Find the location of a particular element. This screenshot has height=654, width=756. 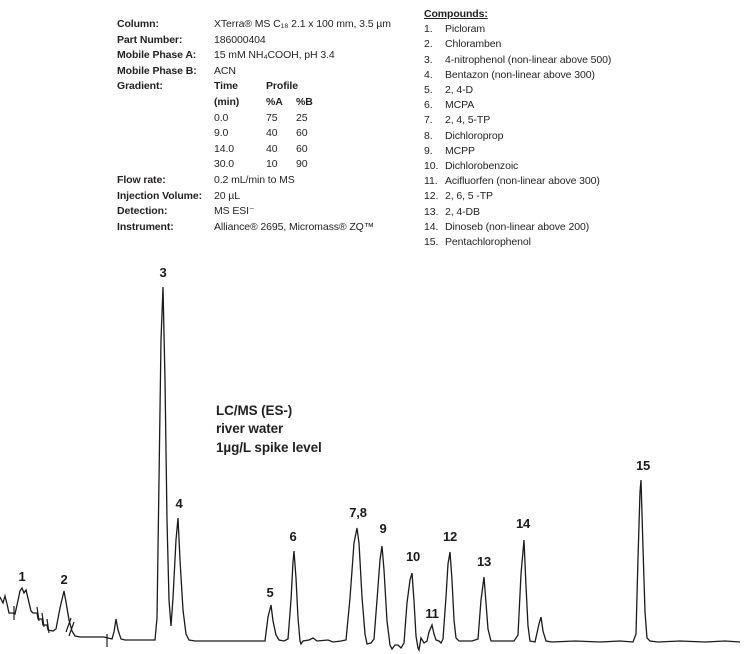

method-label: Flow rate: is located at coordinates (141, 179).